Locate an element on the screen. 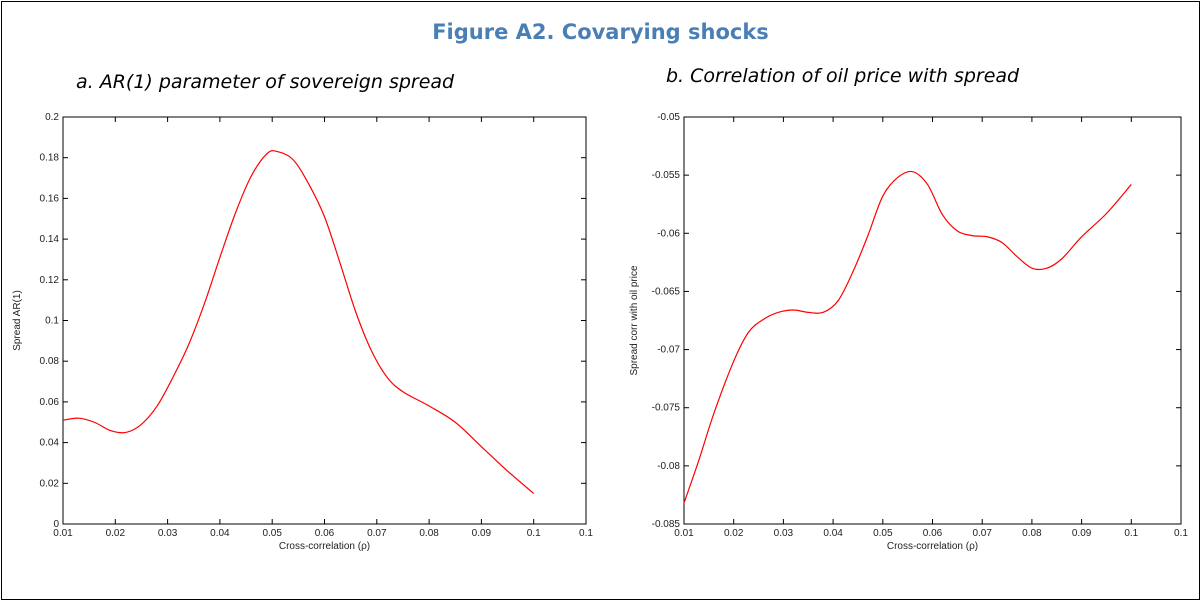  chart-b-xtick-label: 0.07 is located at coordinates (982, 533).